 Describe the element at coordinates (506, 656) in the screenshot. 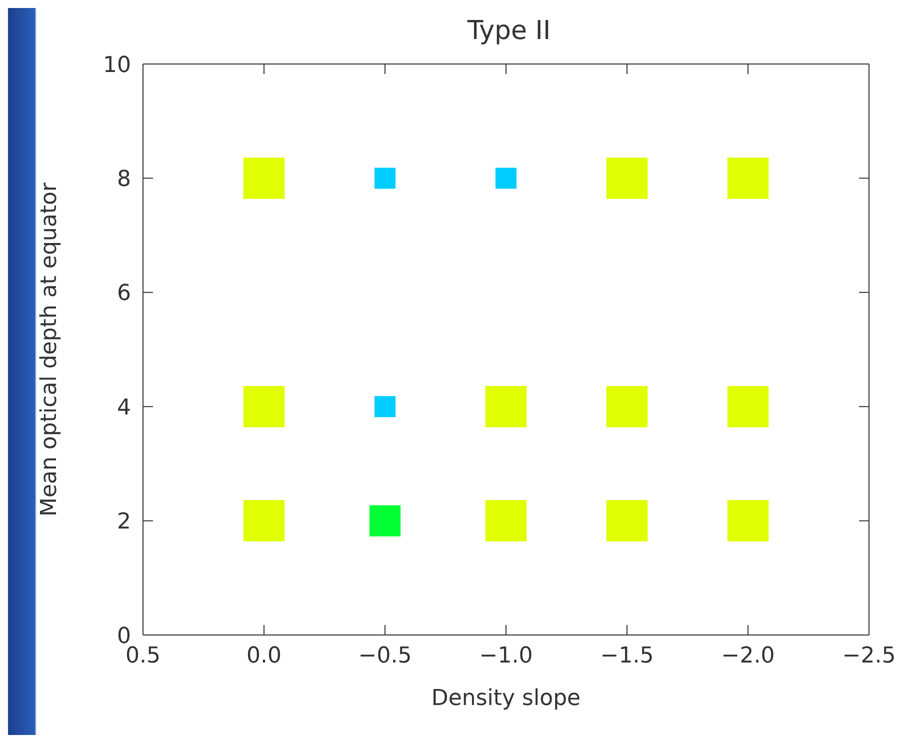

I see `x-tick-label: −1.0` at that location.